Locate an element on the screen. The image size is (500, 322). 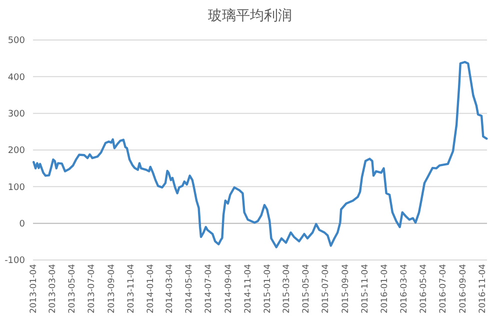
x-tick-label: 2013-07-04 is located at coordinates (92, 289).